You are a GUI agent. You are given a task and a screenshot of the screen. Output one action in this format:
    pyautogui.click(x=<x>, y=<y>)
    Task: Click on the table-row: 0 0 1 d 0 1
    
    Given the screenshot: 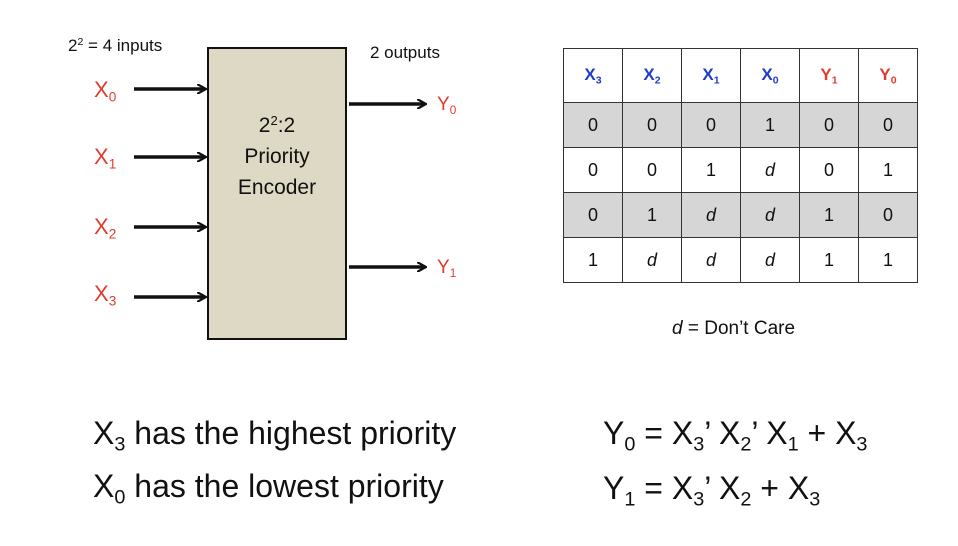 What is the action you would take?
    pyautogui.click(x=740, y=170)
    